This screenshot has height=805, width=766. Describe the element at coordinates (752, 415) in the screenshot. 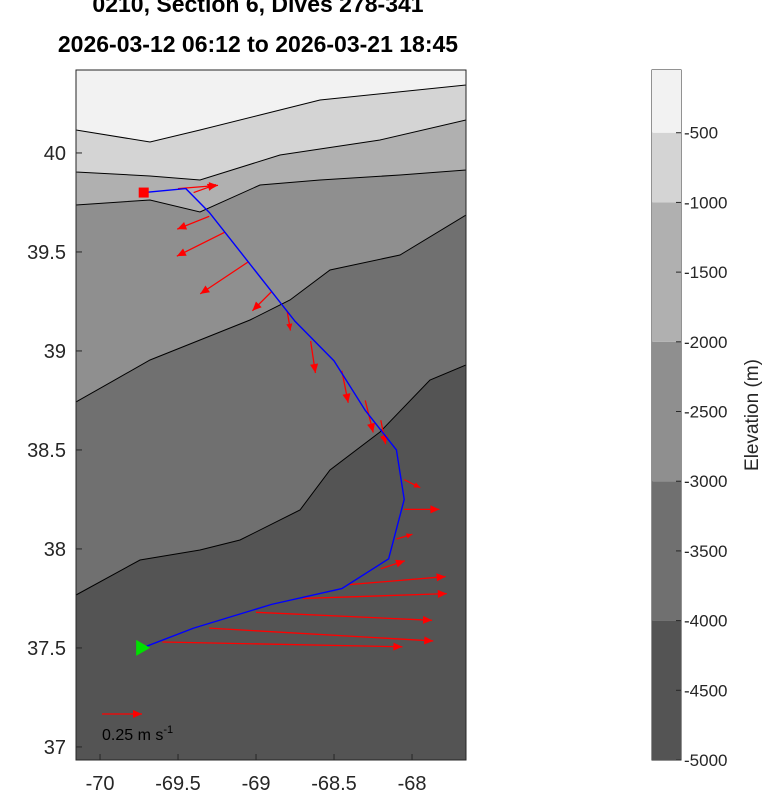

I see `colorbar-label: Elevation (m)` at that location.